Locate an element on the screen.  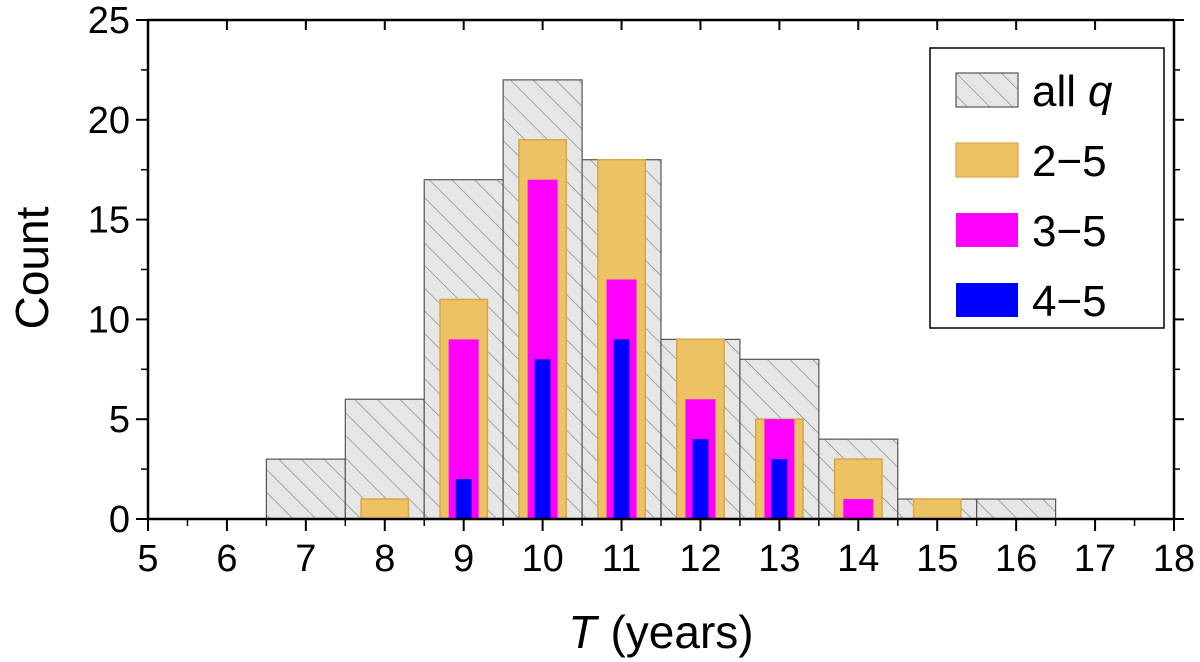
legend-label-3: 3−5 is located at coordinates (1069, 231).